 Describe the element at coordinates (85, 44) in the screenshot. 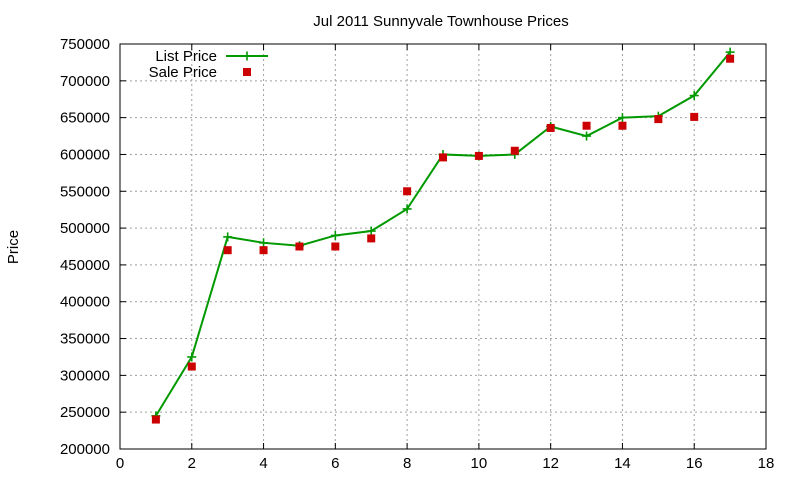

I see `y-tick-label: 750000` at that location.